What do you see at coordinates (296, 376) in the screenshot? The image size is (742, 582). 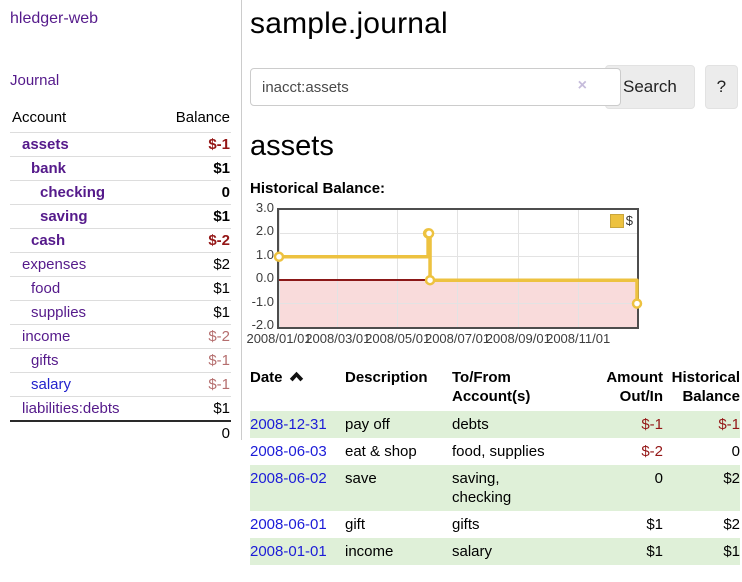 I see `sort-ascending-icon` at bounding box center [296, 376].